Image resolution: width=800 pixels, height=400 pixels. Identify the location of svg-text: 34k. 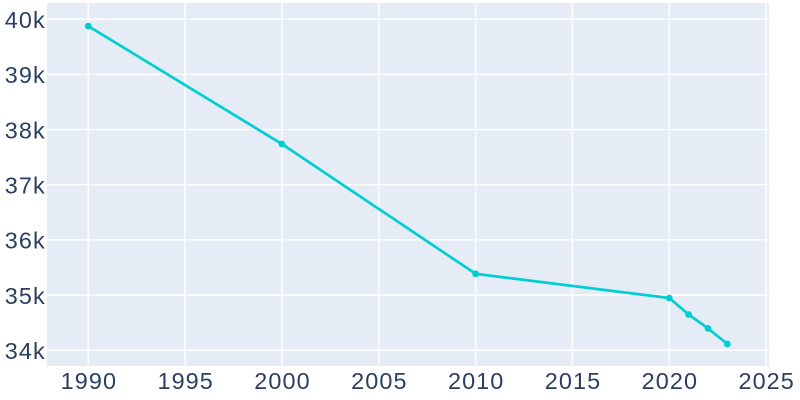
(25, 351).